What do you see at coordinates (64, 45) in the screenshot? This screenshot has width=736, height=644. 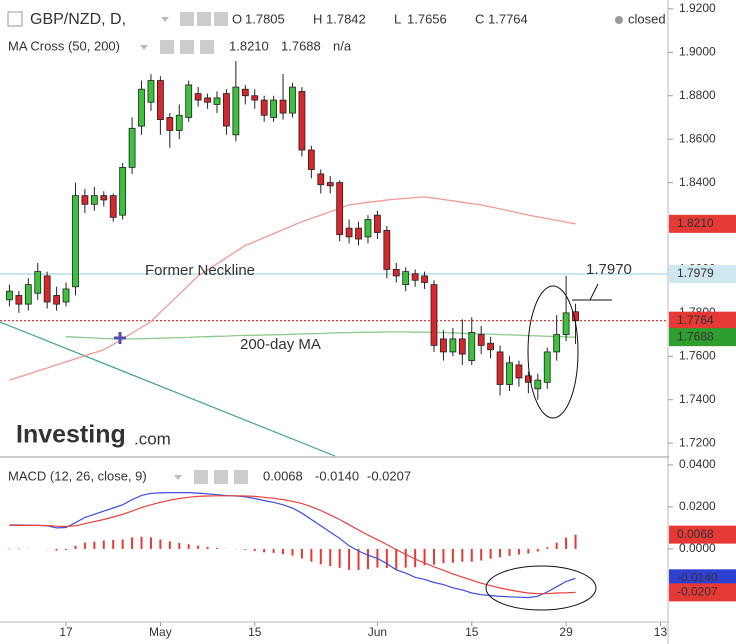 I see `overlay-title: MA Cross (50, 200)` at bounding box center [64, 45].